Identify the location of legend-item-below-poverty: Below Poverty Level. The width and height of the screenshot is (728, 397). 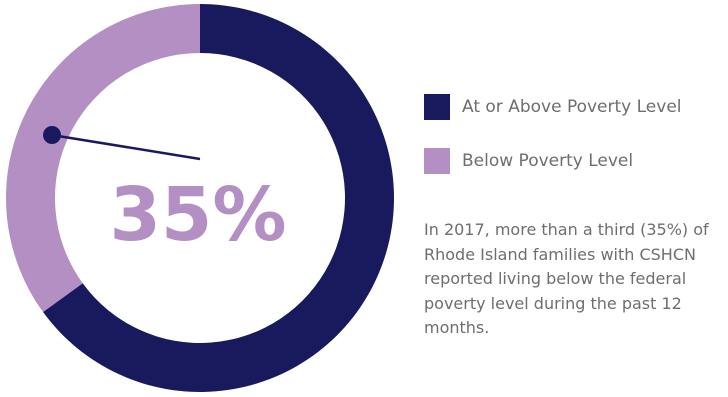
(574, 161).